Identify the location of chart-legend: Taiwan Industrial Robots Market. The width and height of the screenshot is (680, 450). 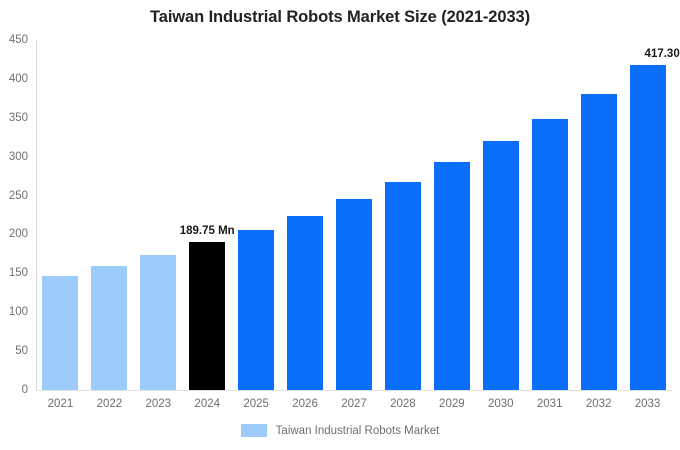
(340, 430).